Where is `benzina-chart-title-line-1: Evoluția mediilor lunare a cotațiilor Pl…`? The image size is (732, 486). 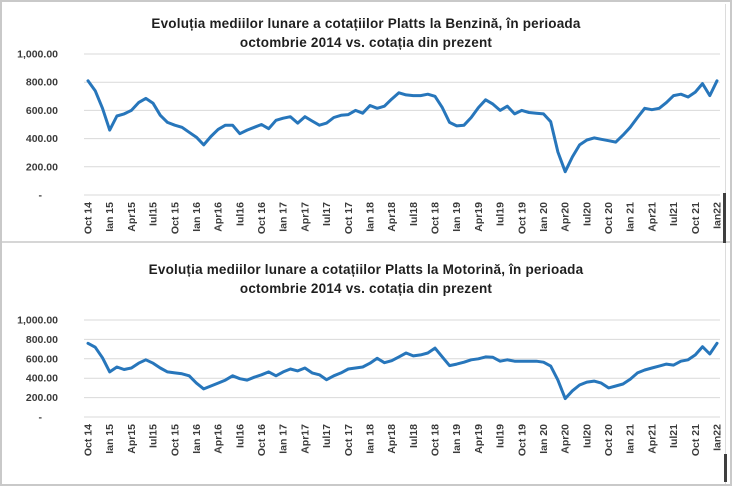 benzina-chart-title-line-1: Evoluția mediilor lunare a cotațiilor Pl… is located at coordinates (366, 23).